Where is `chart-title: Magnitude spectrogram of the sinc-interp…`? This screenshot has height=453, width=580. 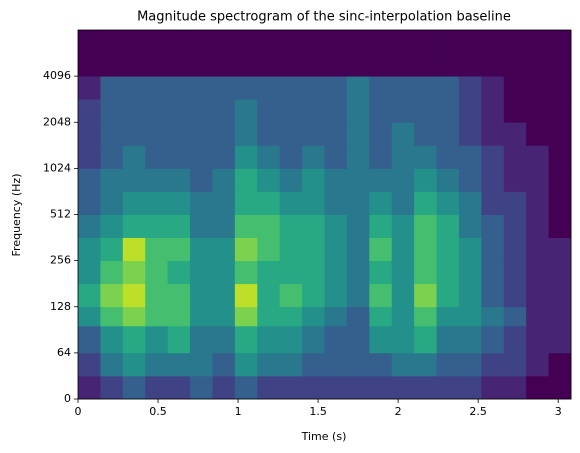
chart-title: Magnitude spectrogram of the sinc-interp… is located at coordinates (324, 17).